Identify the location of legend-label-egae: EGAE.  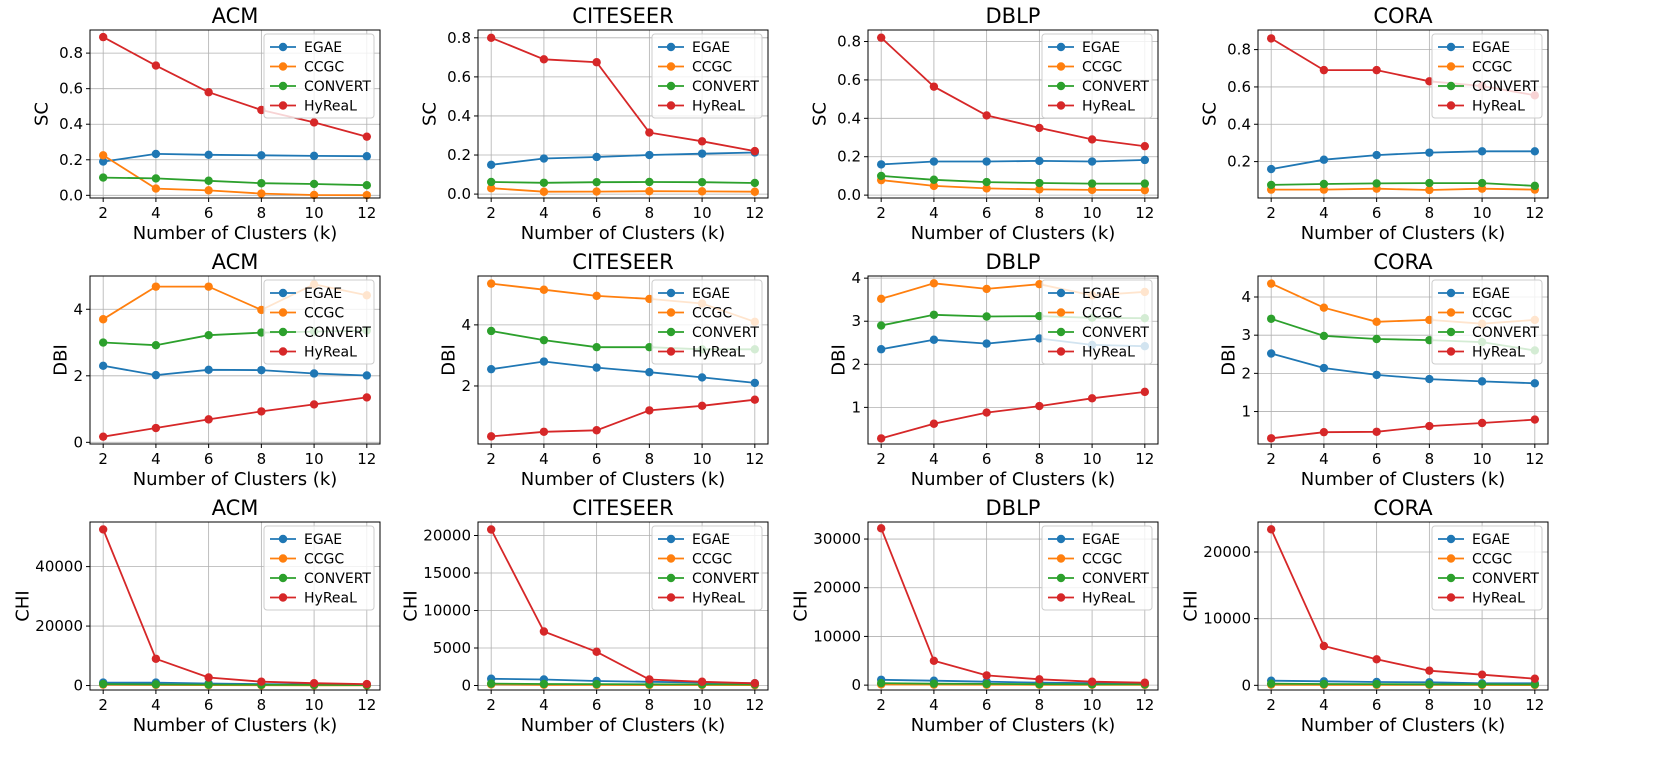
(323, 48).